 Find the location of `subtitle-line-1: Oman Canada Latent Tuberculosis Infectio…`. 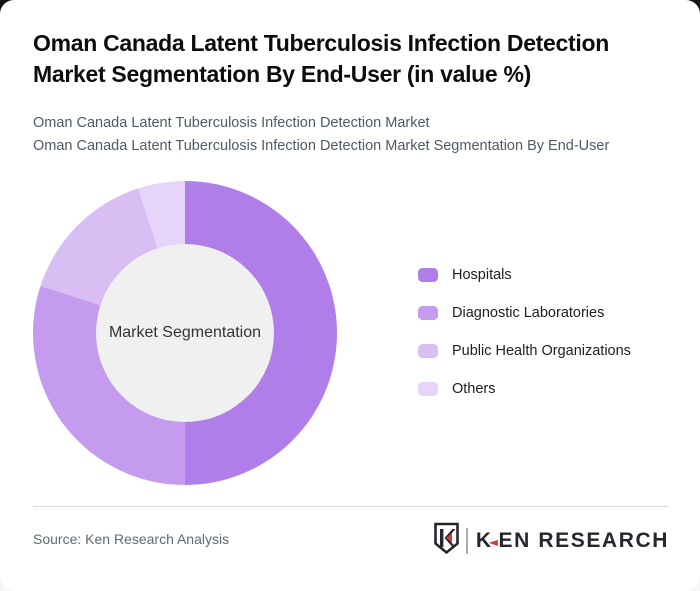

subtitle-line-1: Oman Canada Latent Tuberculosis Infectio… is located at coordinates (231, 123).